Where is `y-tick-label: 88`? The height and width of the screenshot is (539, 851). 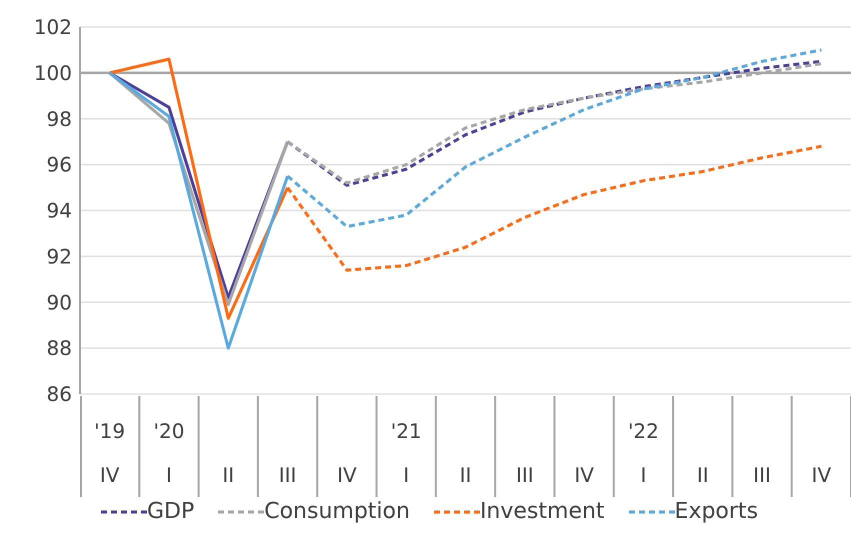
y-tick-label: 88 is located at coordinates (59, 348).